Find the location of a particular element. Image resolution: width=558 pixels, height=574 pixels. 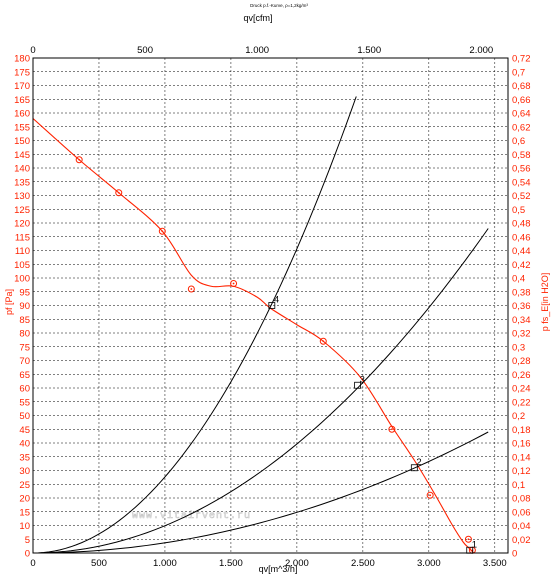

y-left-tick-label: 125 is located at coordinates (22, 210).